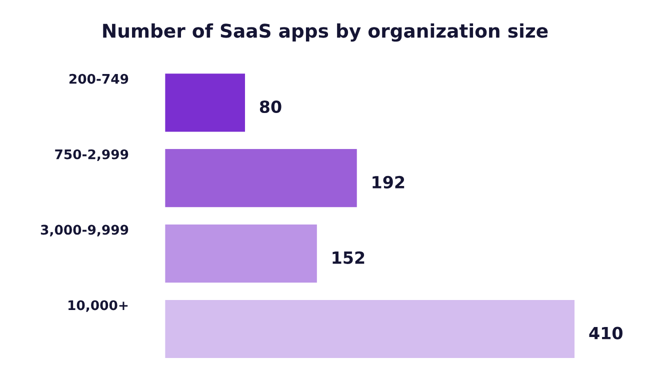 The height and width of the screenshot is (382, 650). I want to click on y-tick-label: 750-2,999, so click(91, 155).